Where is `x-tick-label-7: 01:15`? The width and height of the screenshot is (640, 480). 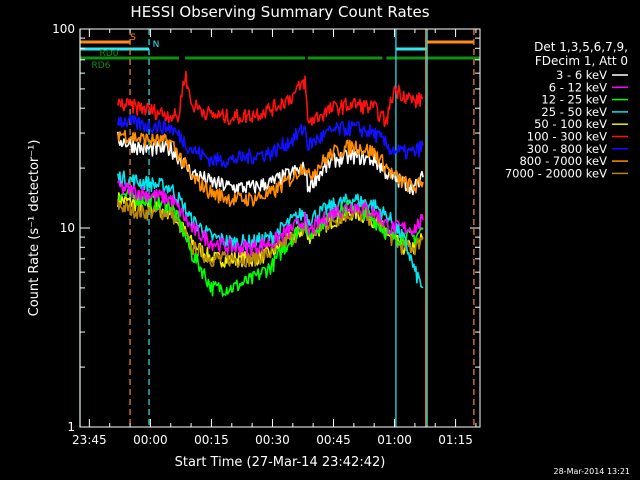
x-tick-label-7: 01:15 is located at coordinates (455, 440).